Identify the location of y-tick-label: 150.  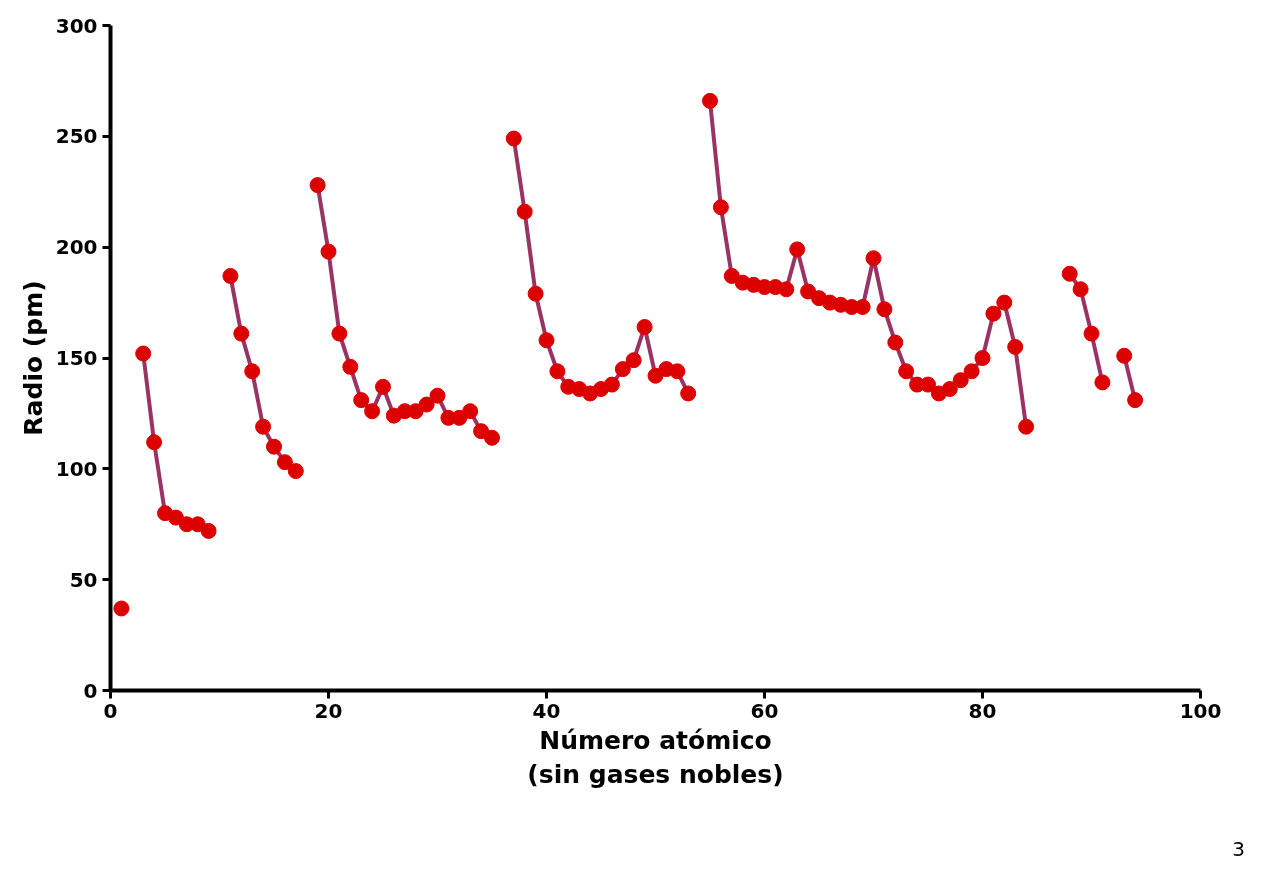
(76, 358).